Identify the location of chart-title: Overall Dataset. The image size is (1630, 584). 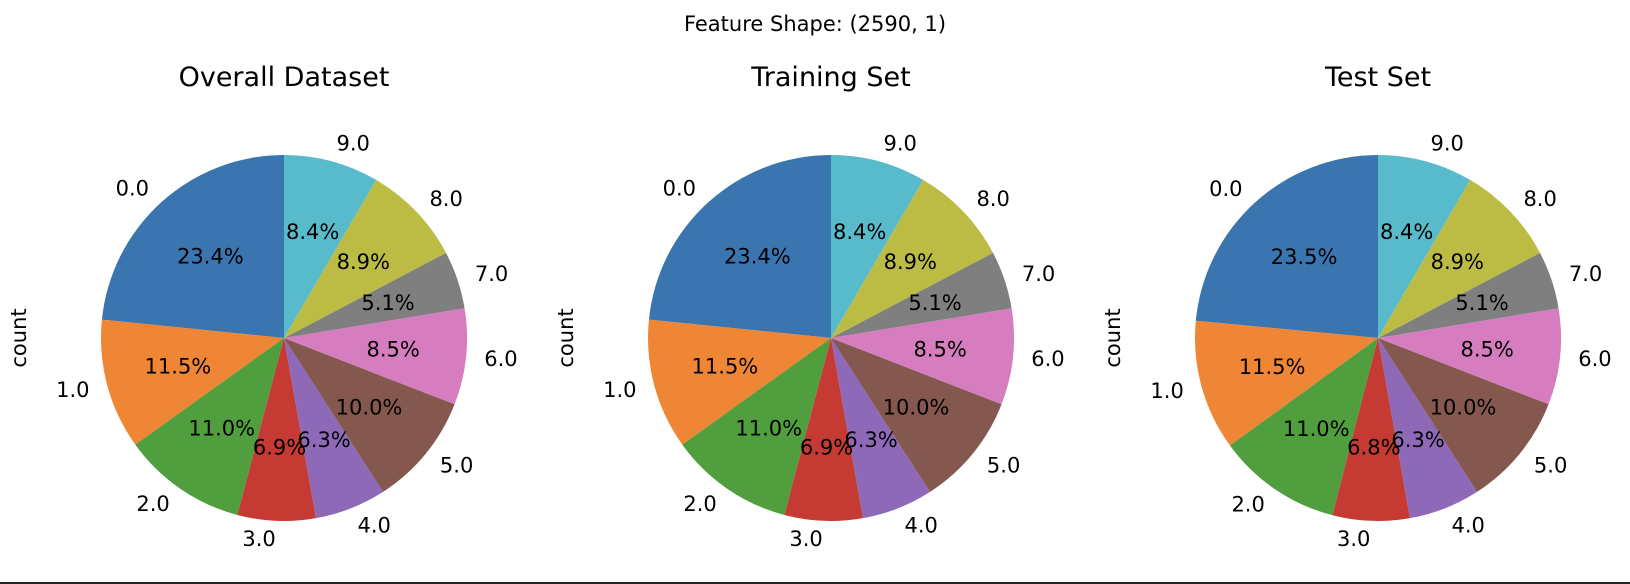
(284, 77).